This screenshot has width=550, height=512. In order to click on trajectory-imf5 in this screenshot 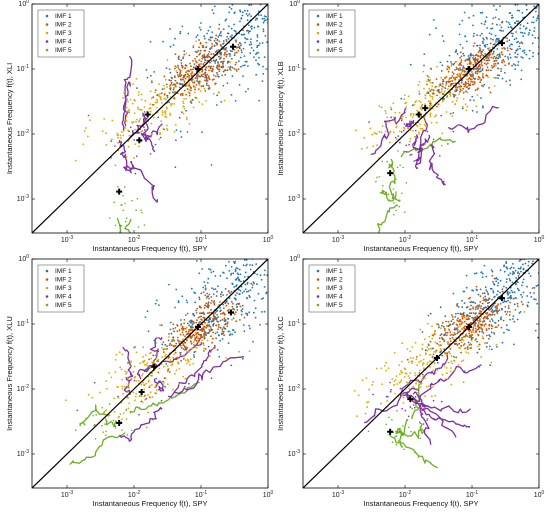, I will do `click(428, 147)`.